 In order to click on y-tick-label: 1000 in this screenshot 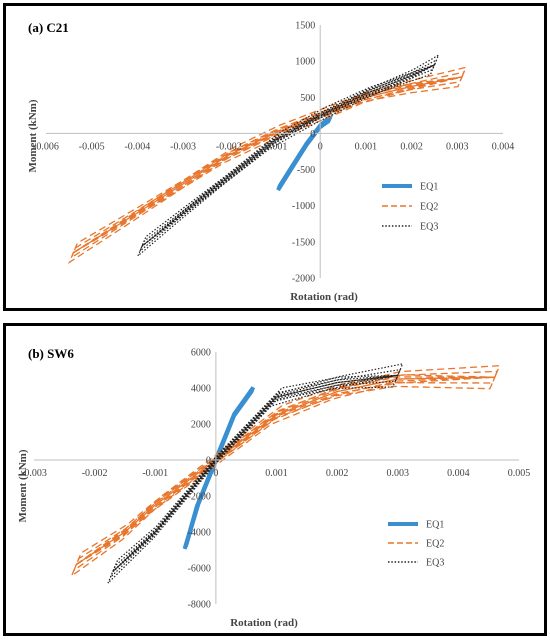, I will do `click(305, 62)`.